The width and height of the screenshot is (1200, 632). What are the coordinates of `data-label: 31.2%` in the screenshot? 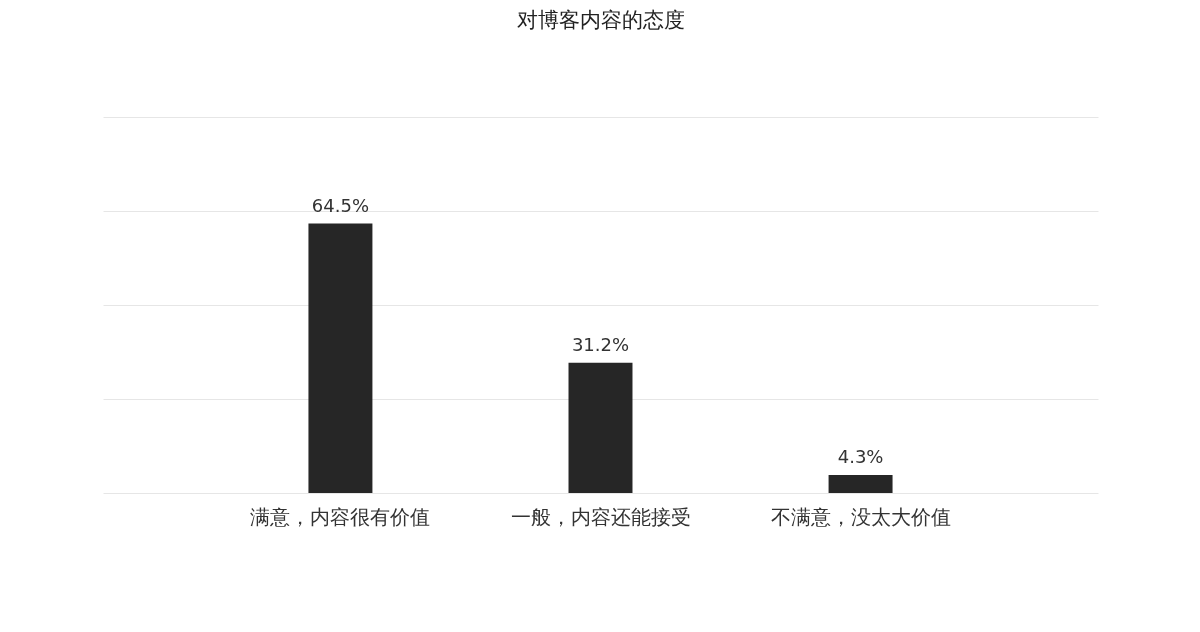 It's located at (600, 344).